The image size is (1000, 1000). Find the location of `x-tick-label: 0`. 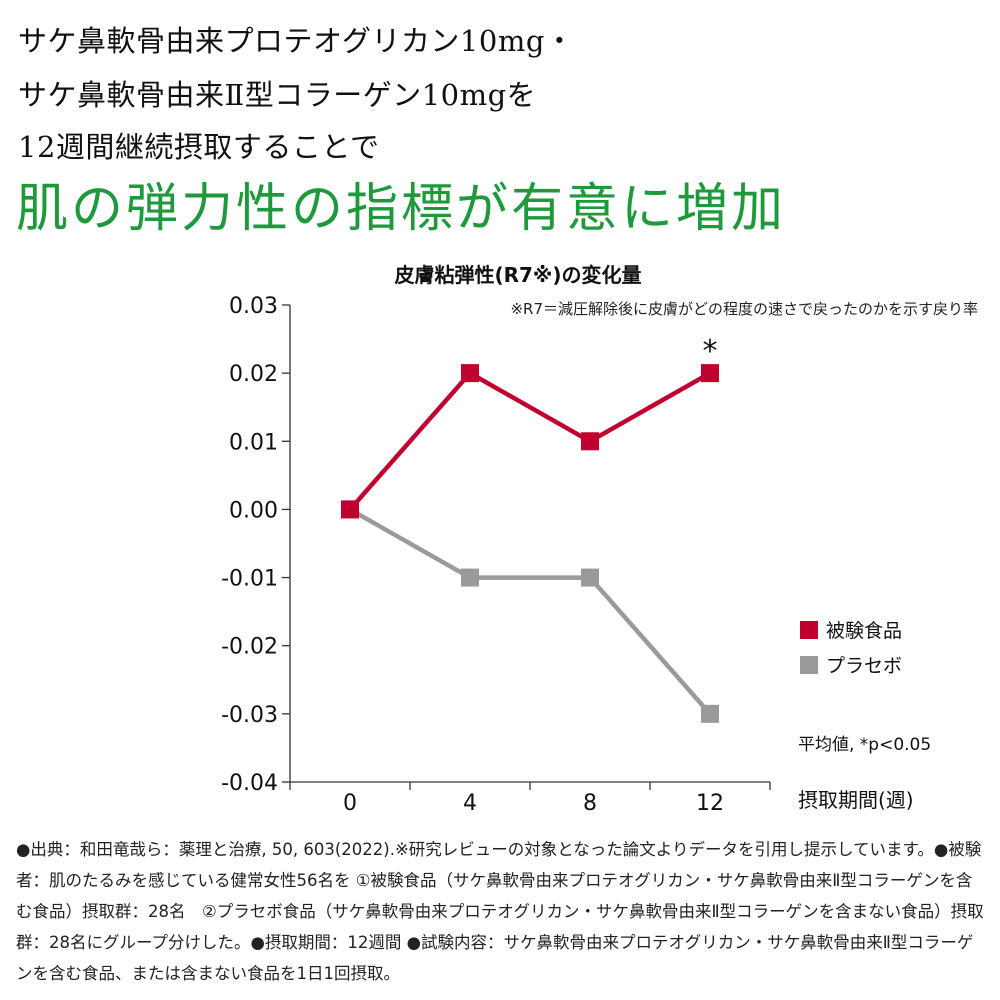

x-tick-label: 0 is located at coordinates (350, 803).